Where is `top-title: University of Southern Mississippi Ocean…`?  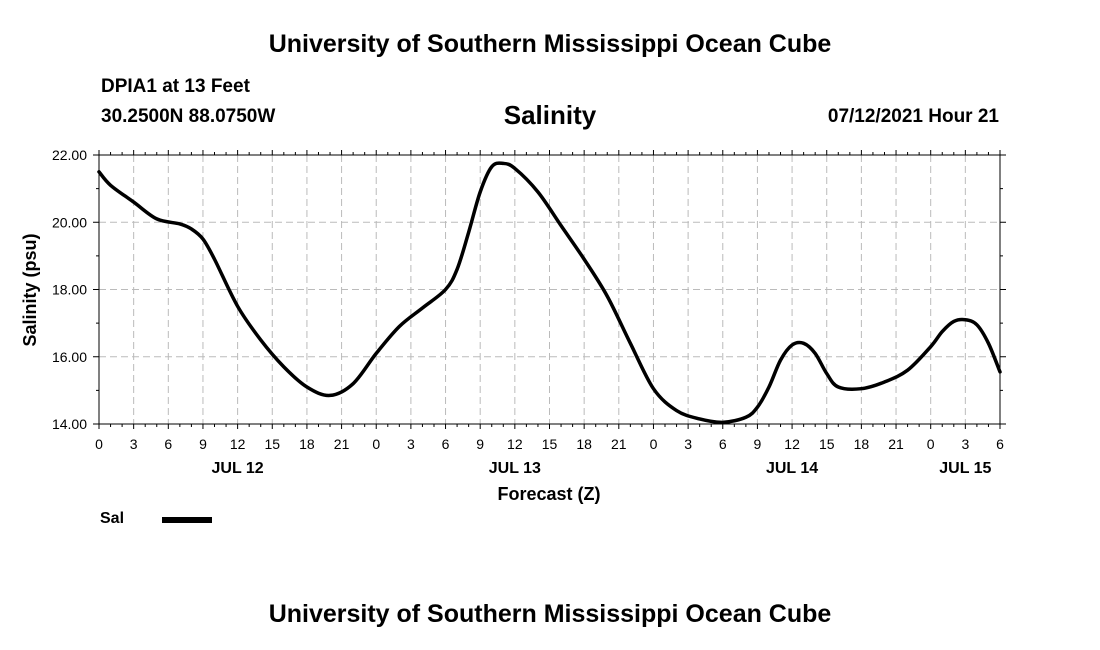
top-title: University of Southern Mississippi Ocean… is located at coordinates (550, 44).